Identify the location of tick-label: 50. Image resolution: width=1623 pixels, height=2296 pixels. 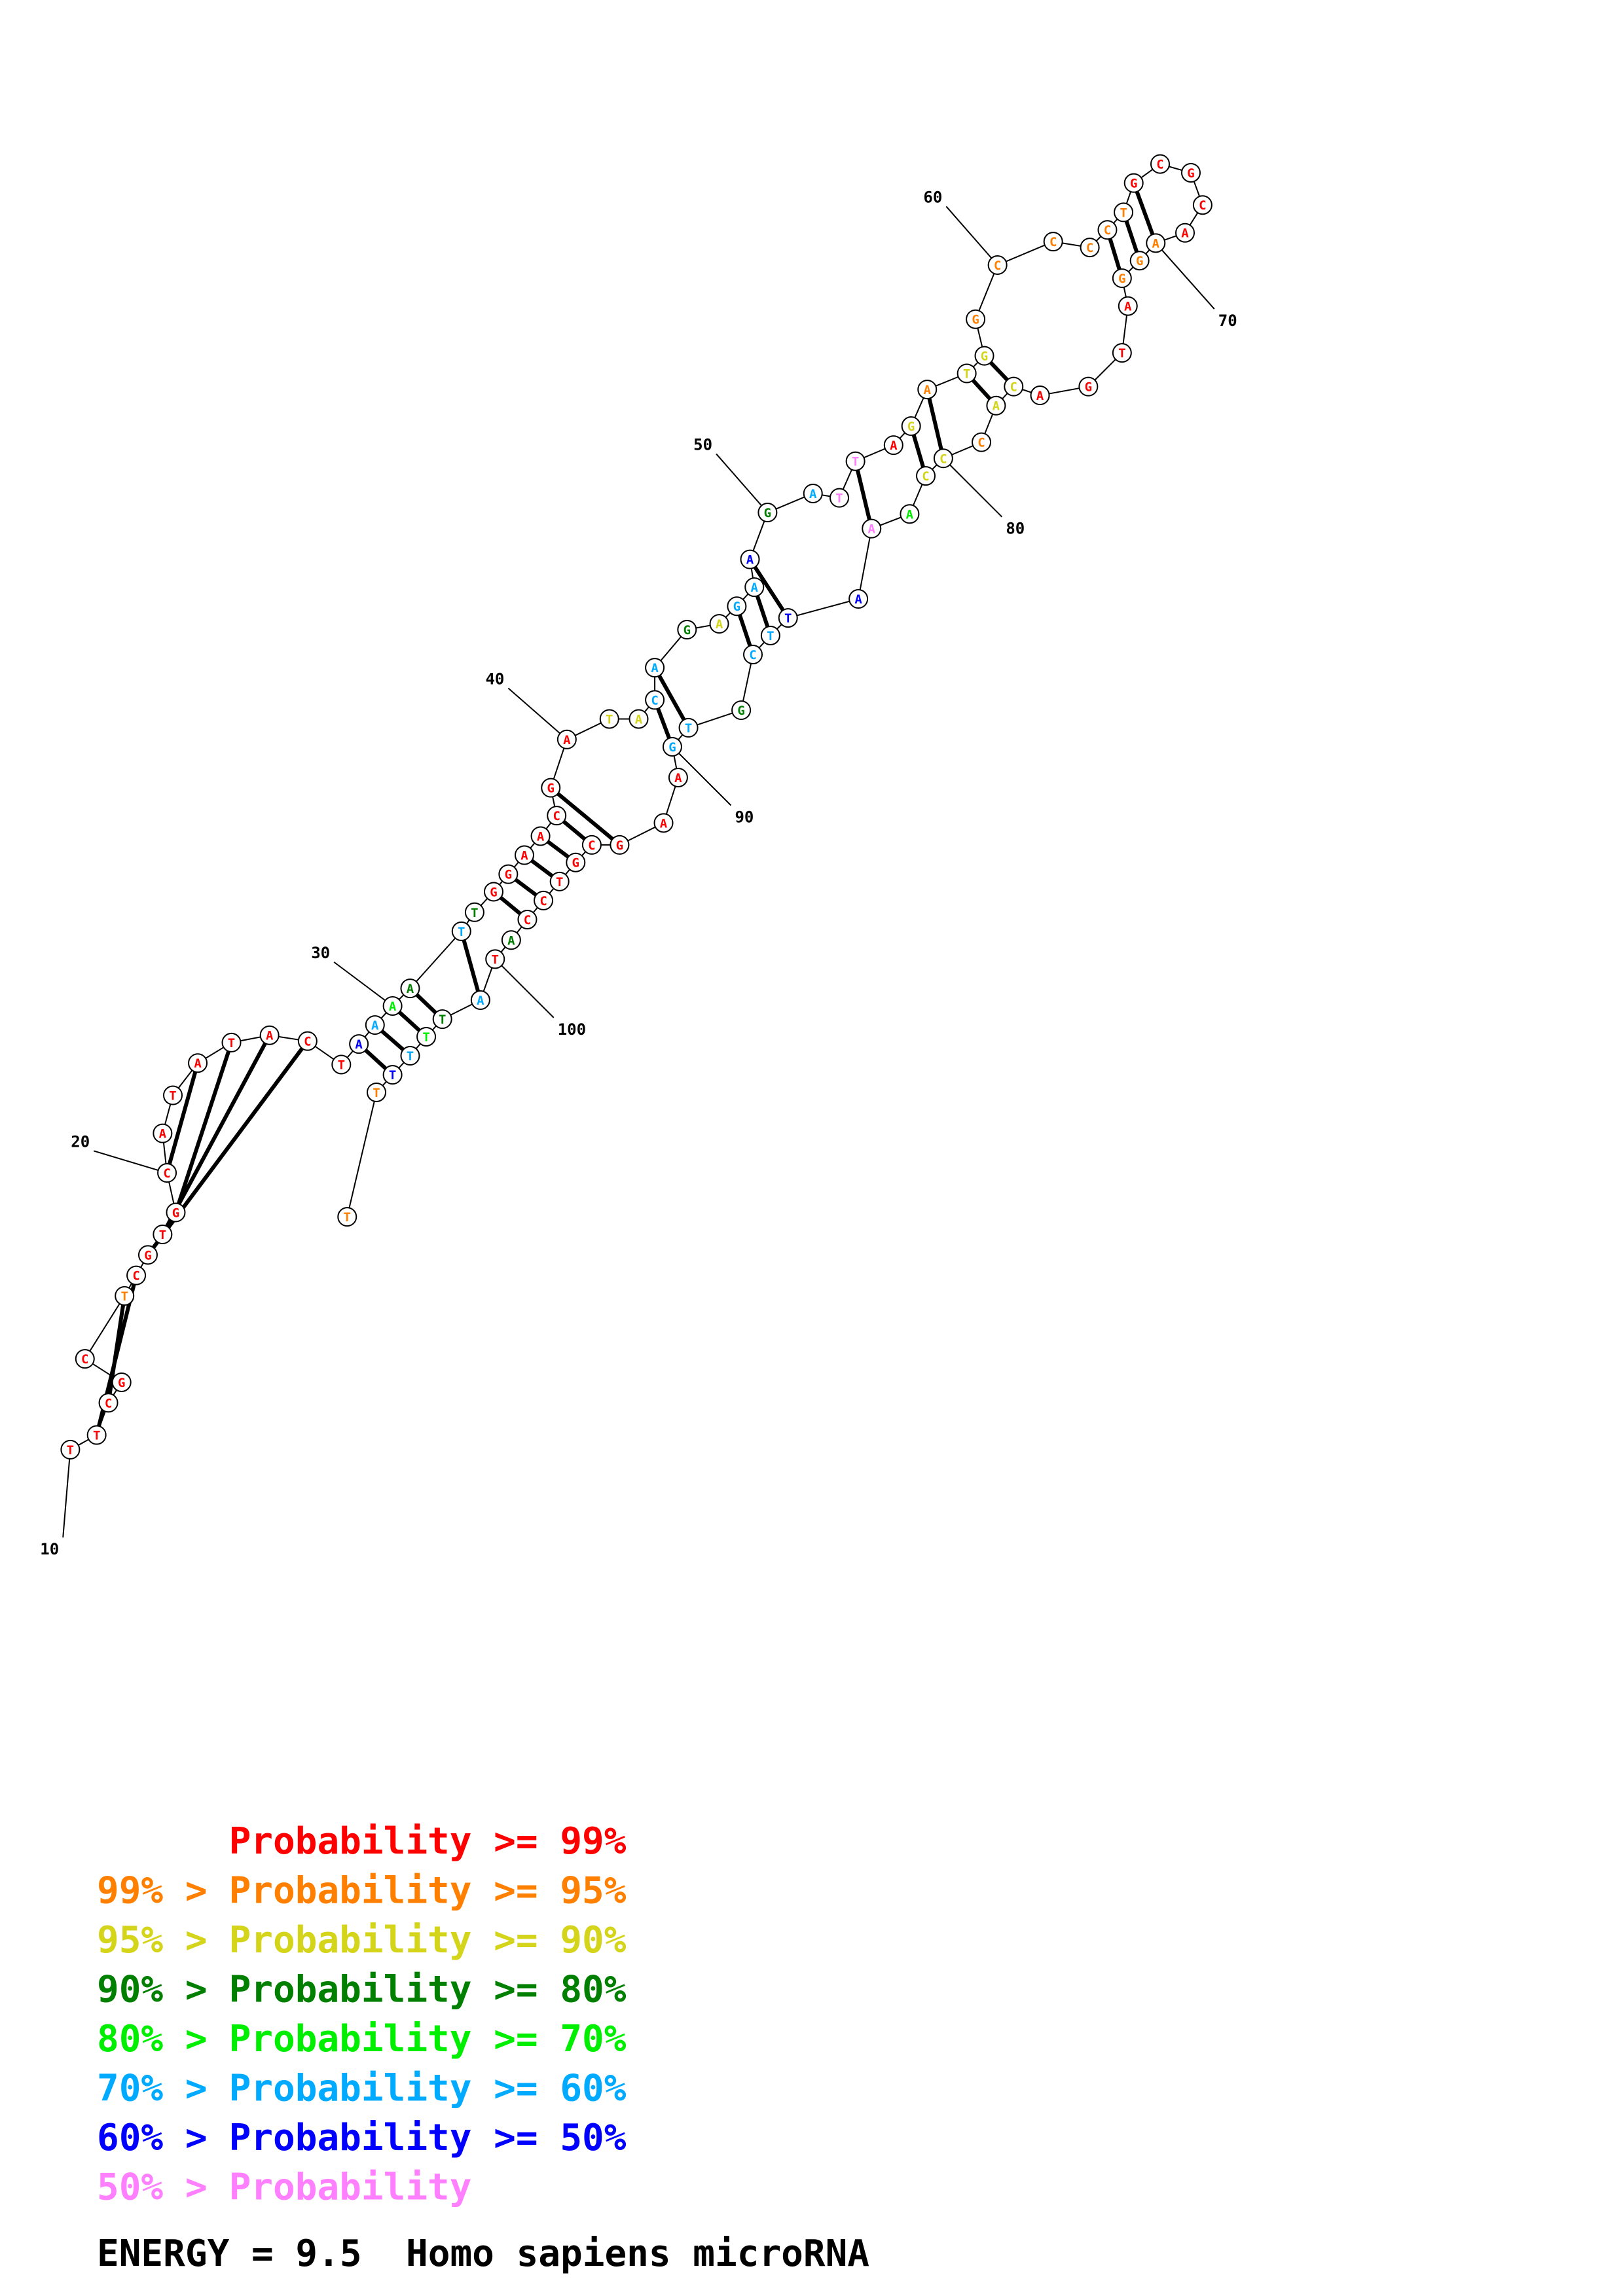
(702, 445).